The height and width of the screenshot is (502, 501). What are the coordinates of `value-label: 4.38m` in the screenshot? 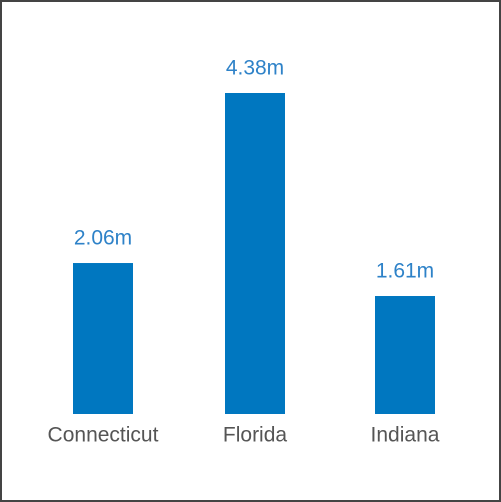 It's located at (255, 68).